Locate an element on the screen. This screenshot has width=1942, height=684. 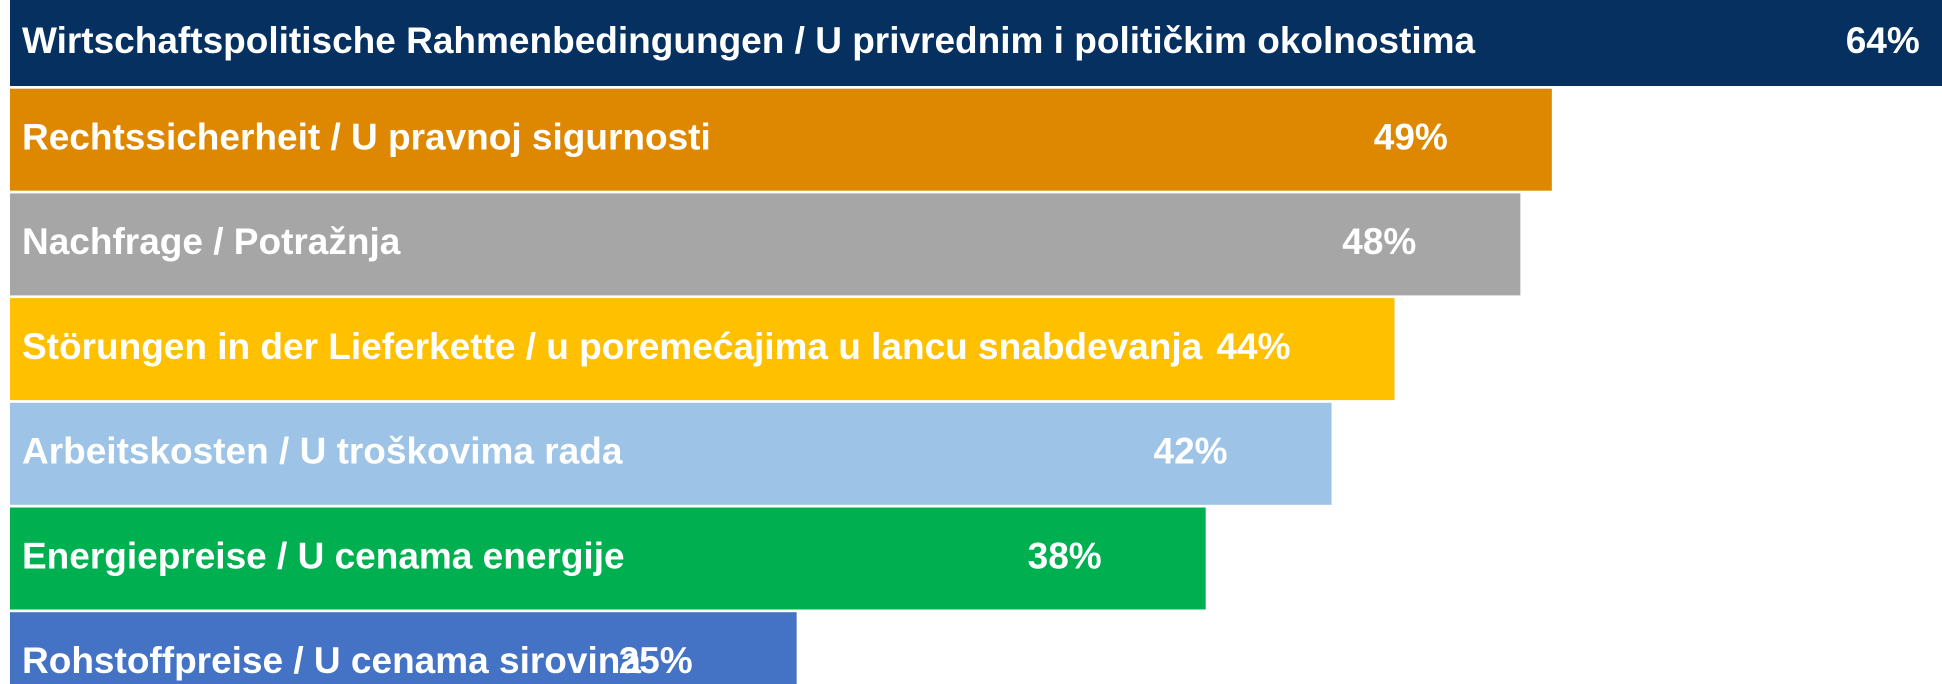
category-label: Rohstoffpreise / U cenama sirovina is located at coordinates (331, 660).